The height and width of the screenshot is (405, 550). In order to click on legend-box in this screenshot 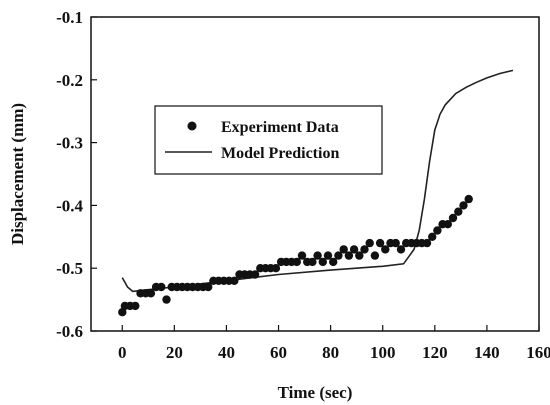, I will do `click(268, 140)`.